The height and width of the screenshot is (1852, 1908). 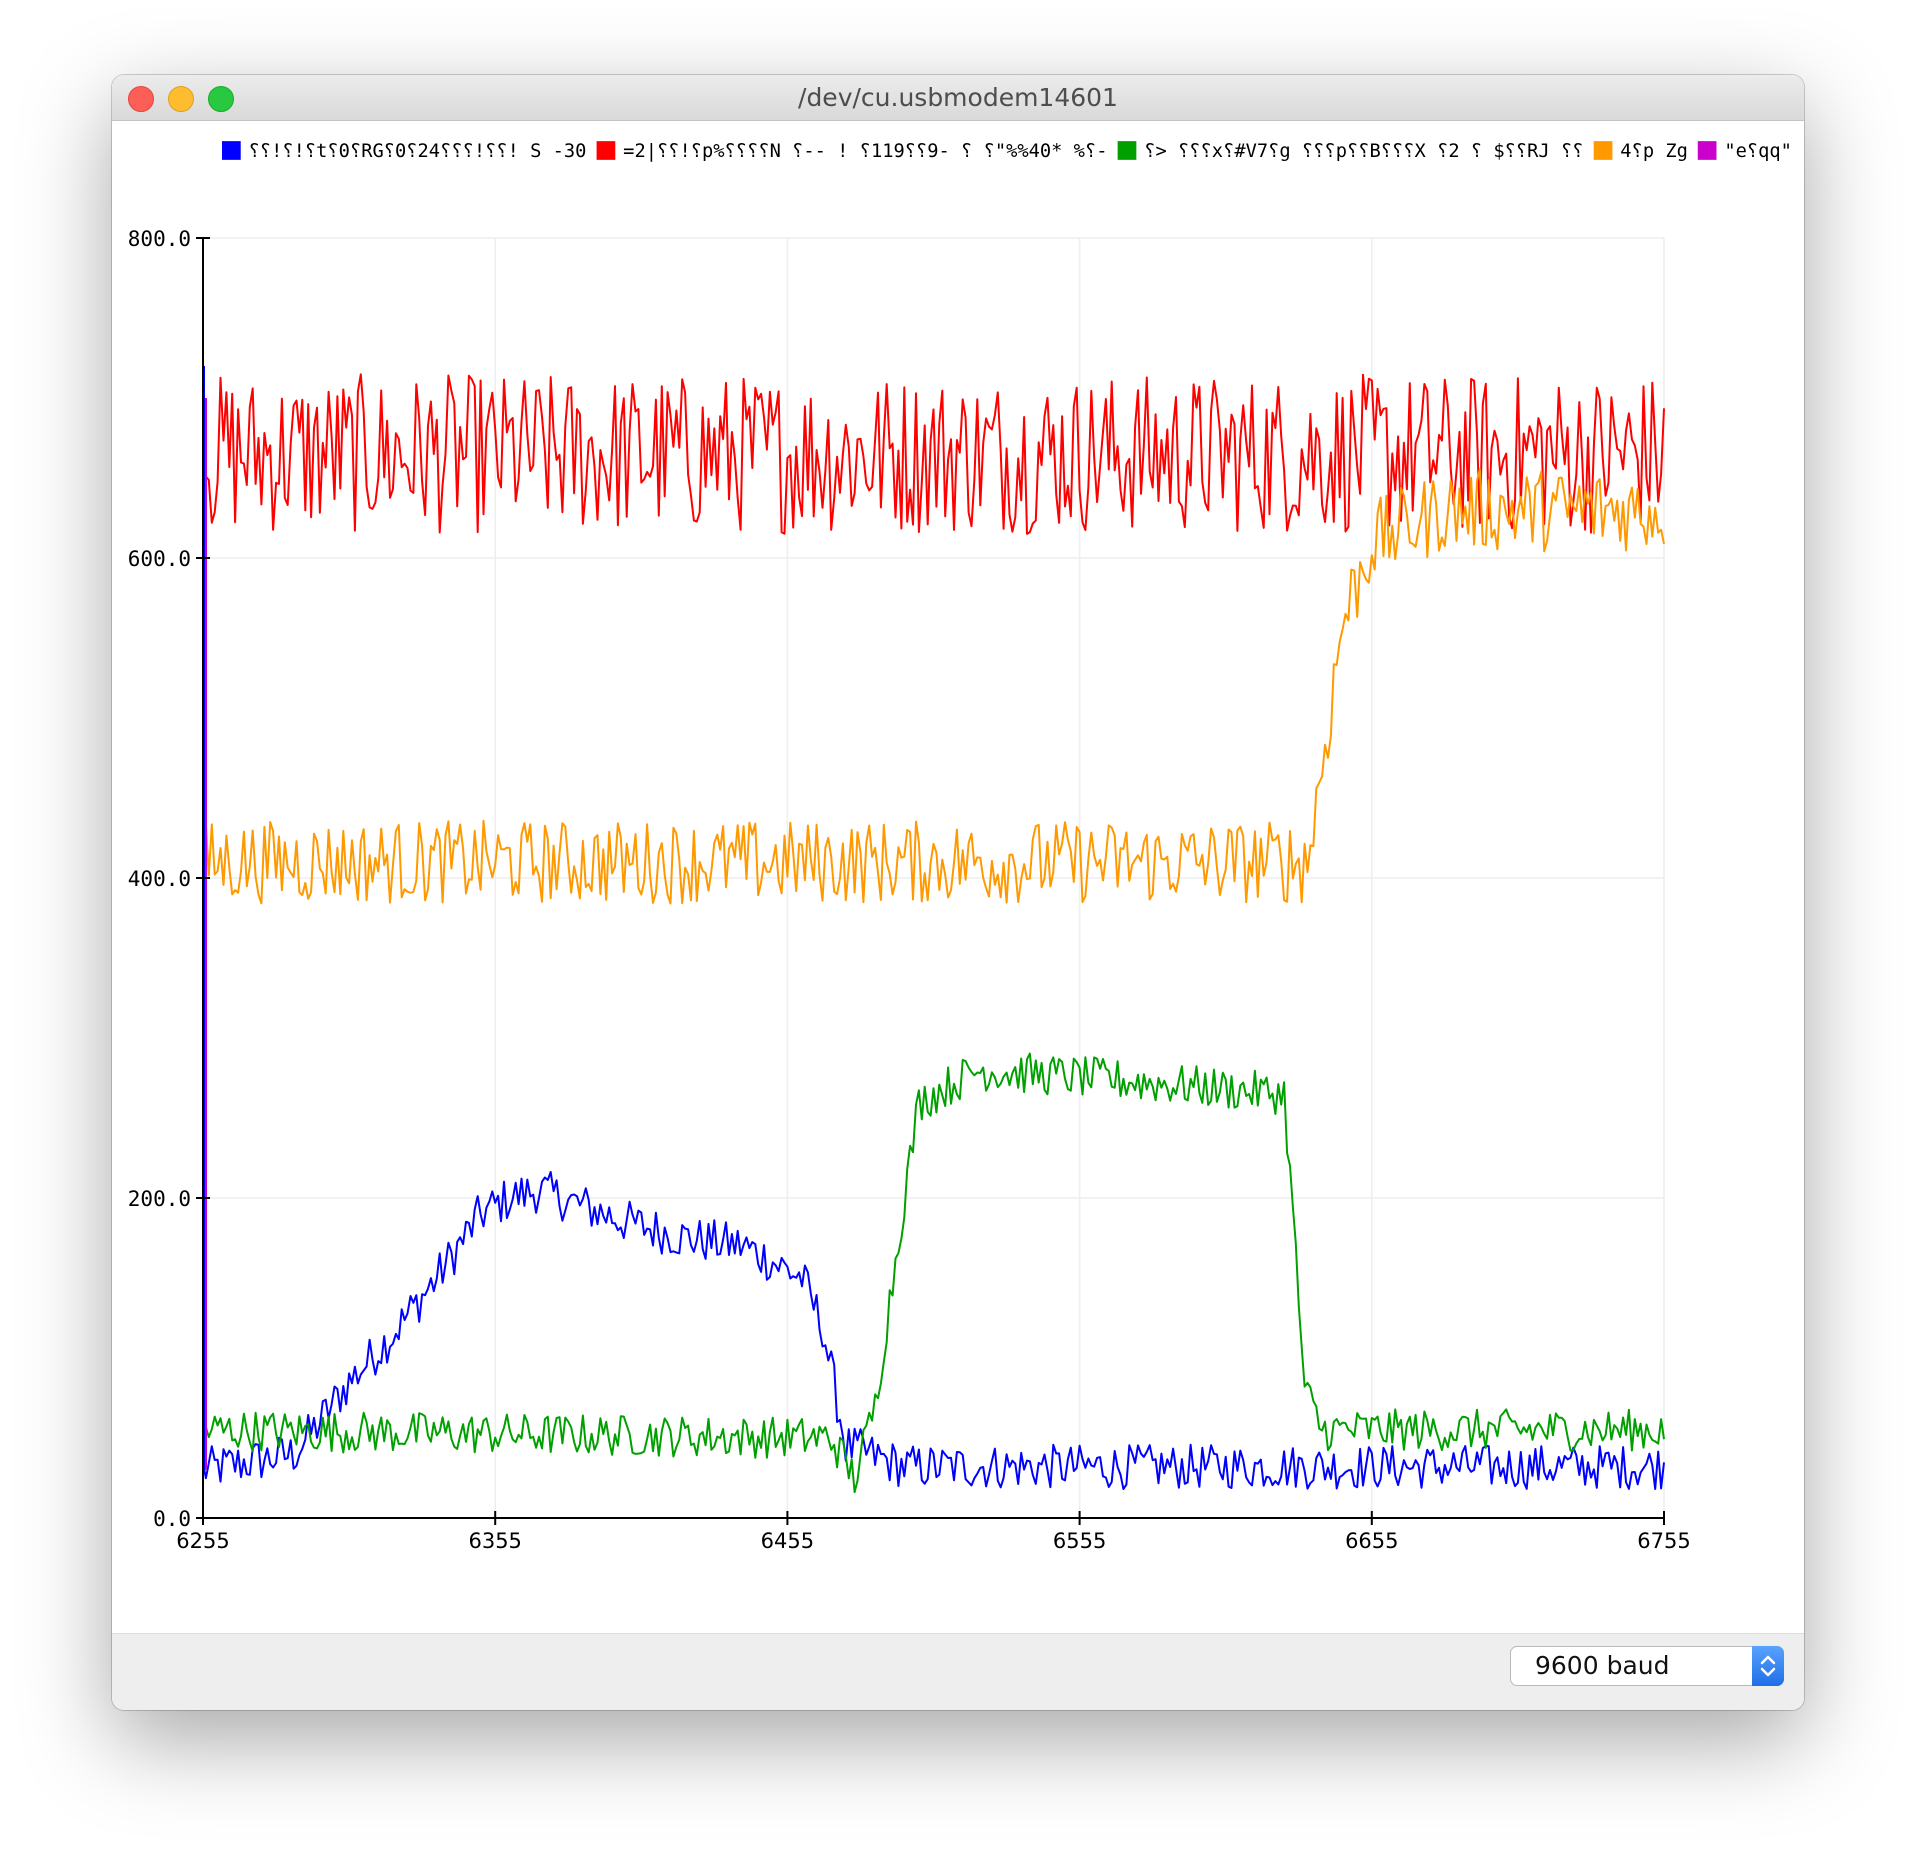 I want to click on x-tick-label: 6555, so click(x=1079, y=1541).